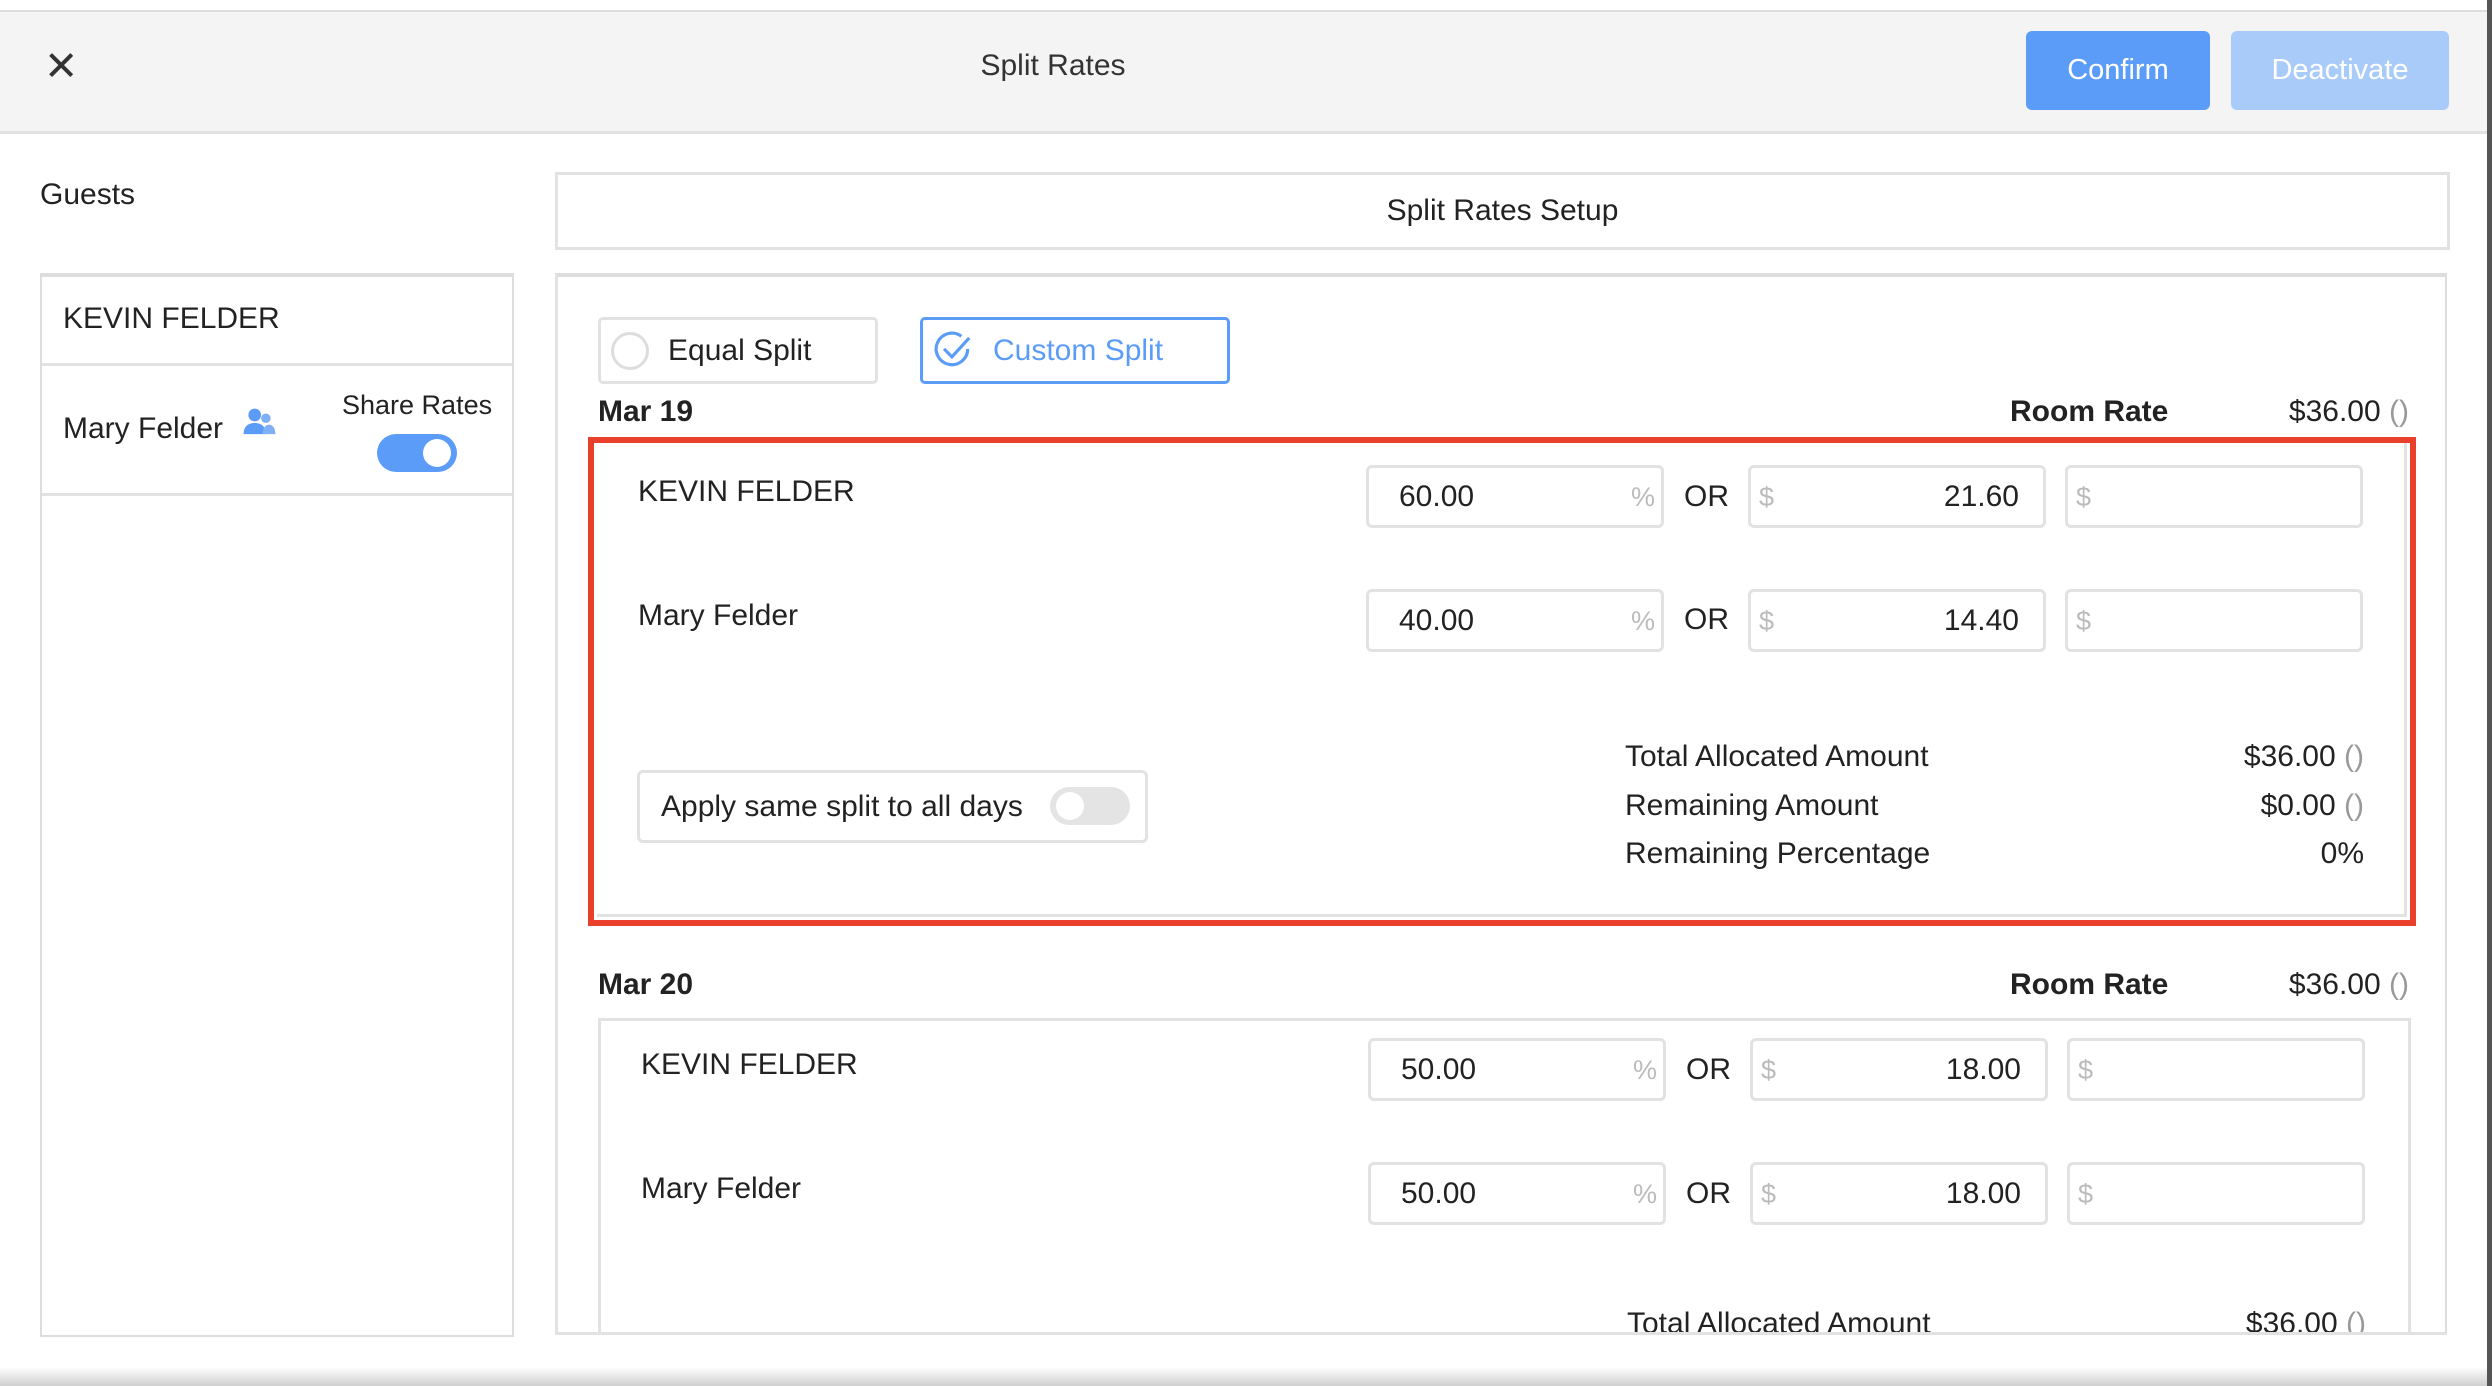  I want to click on radio-unchecked-icon, so click(630, 350).